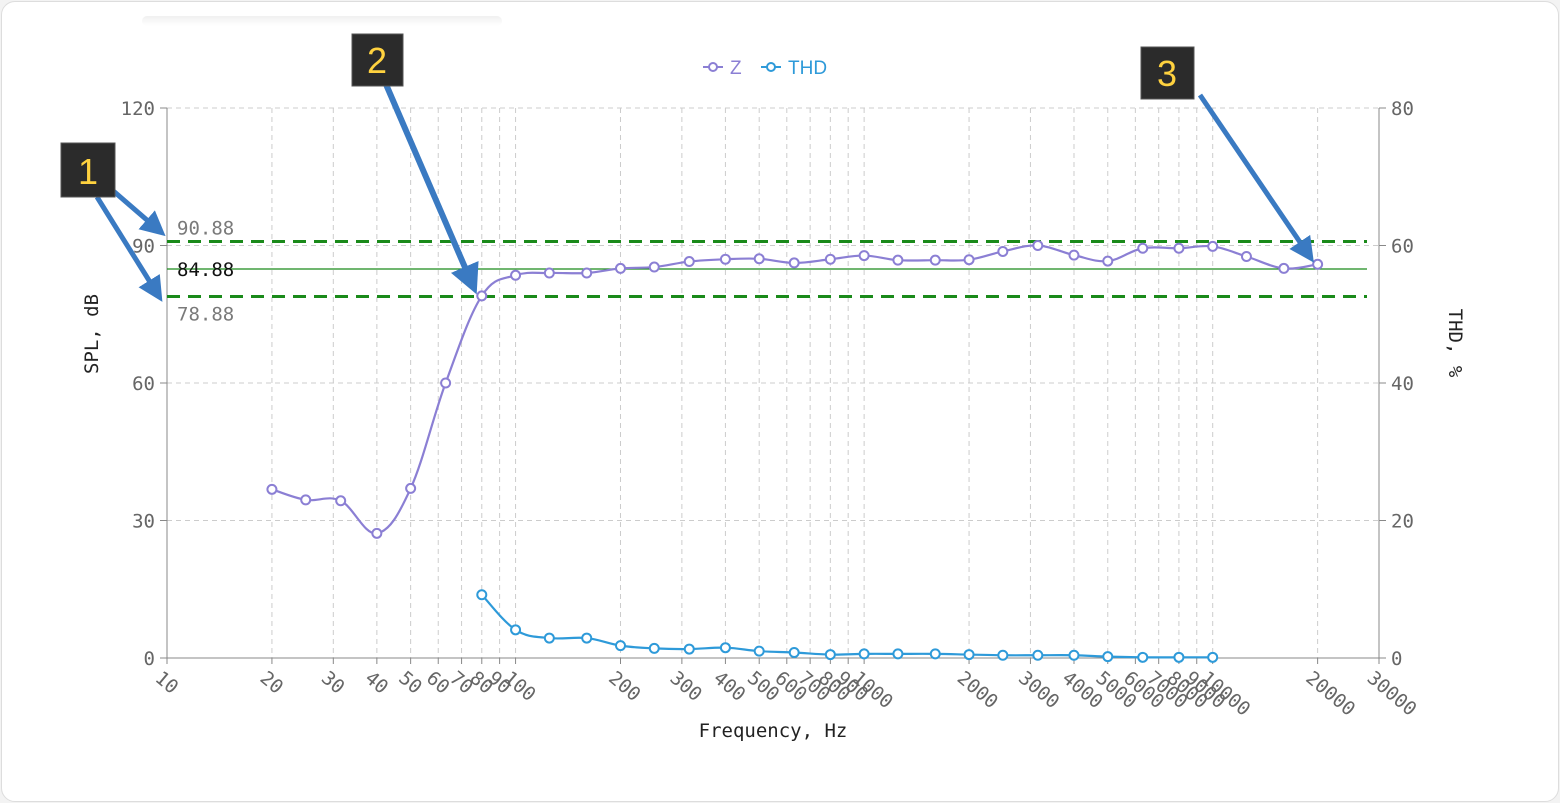 The image size is (1560, 803). What do you see at coordinates (128, 248) in the screenshot?
I see `callout-1-arrow-b` at bounding box center [128, 248].